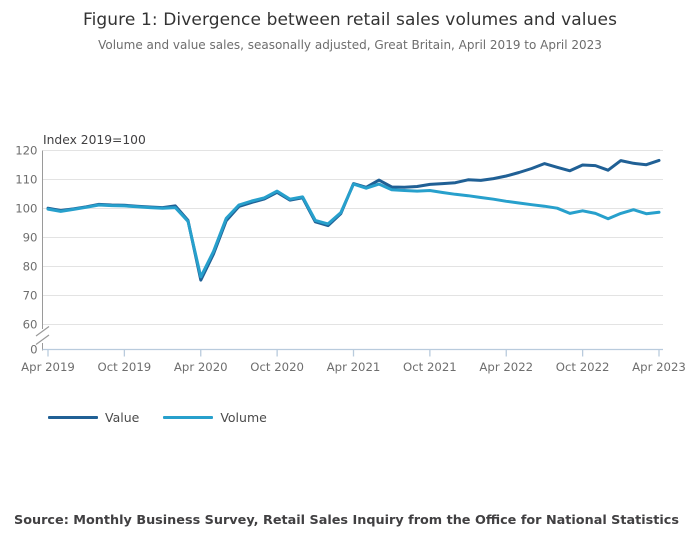  I want to click on legend-label-value: Value, so click(122, 417).